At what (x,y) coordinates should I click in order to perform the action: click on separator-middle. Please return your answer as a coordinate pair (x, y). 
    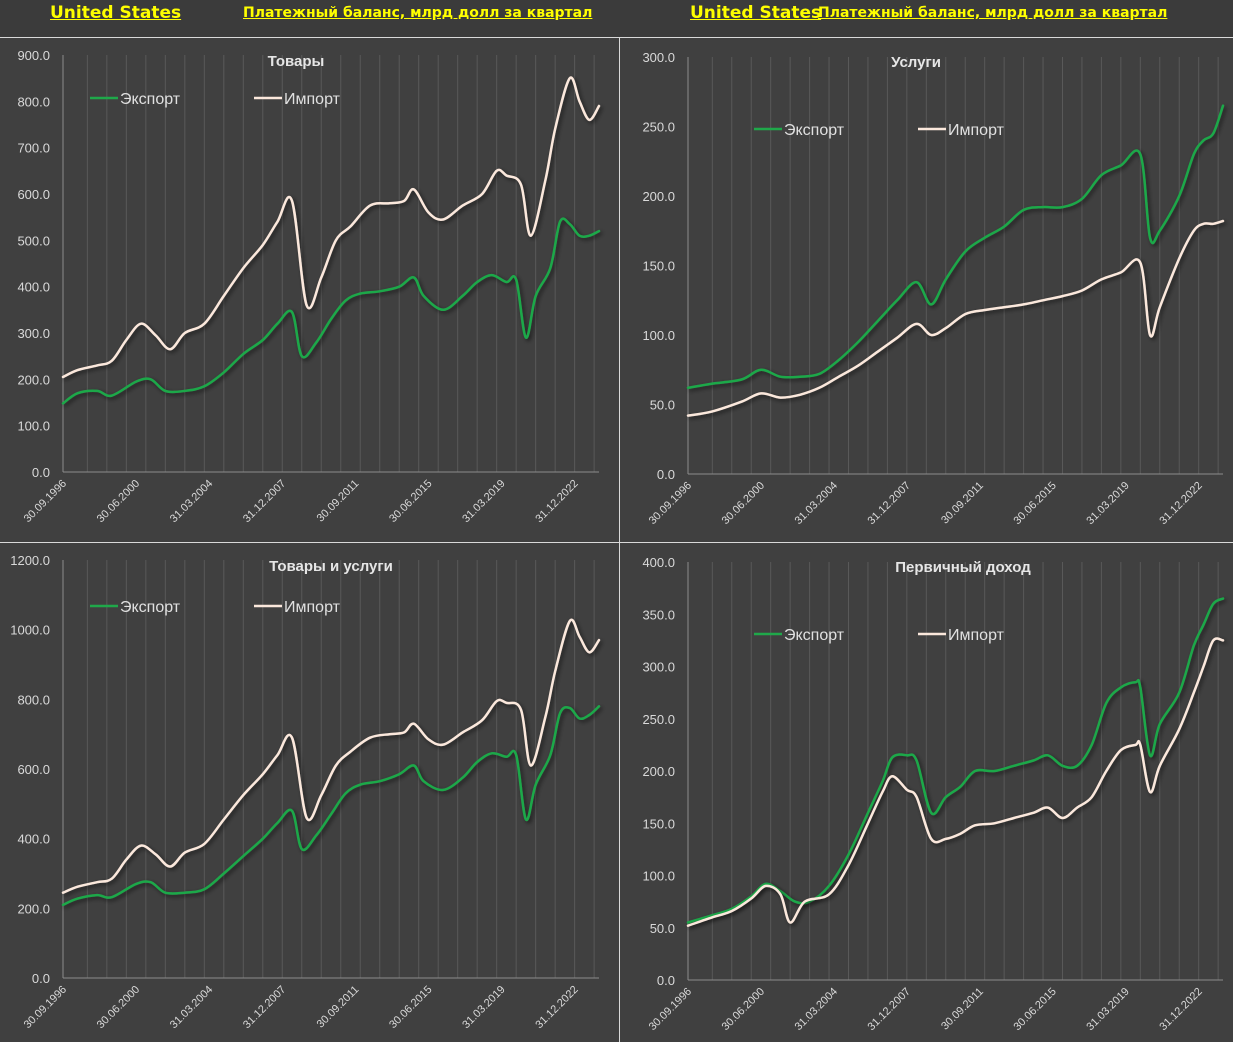
    Looking at the image, I should click on (616, 542).